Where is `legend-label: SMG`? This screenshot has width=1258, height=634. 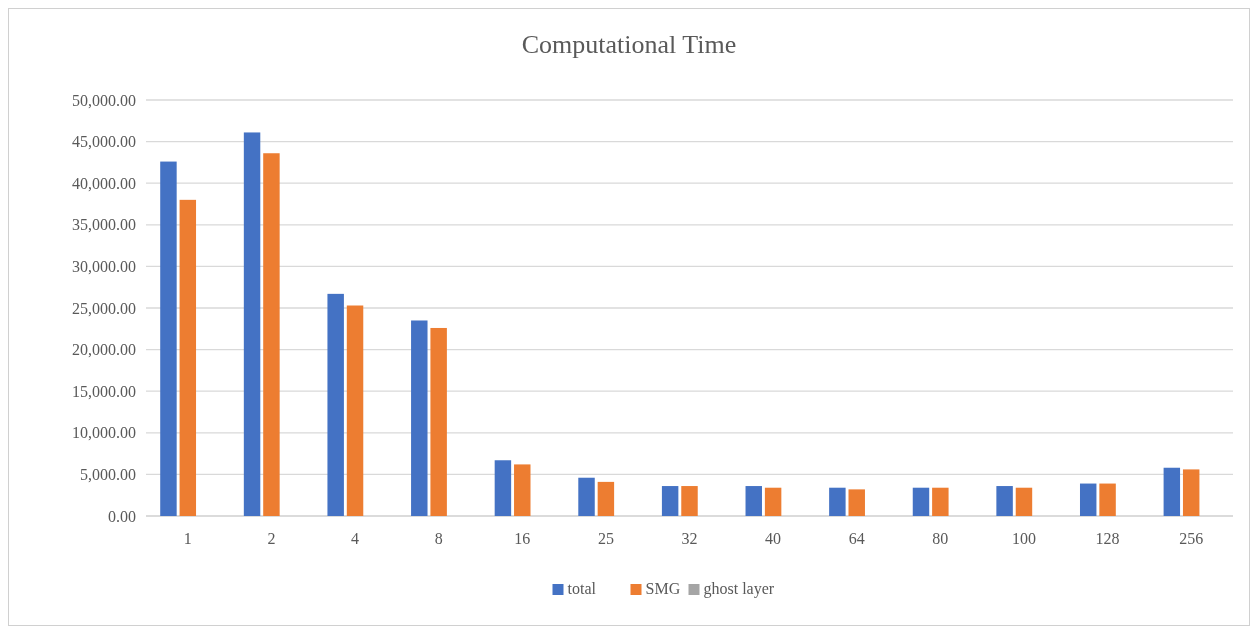
legend-label: SMG is located at coordinates (663, 588).